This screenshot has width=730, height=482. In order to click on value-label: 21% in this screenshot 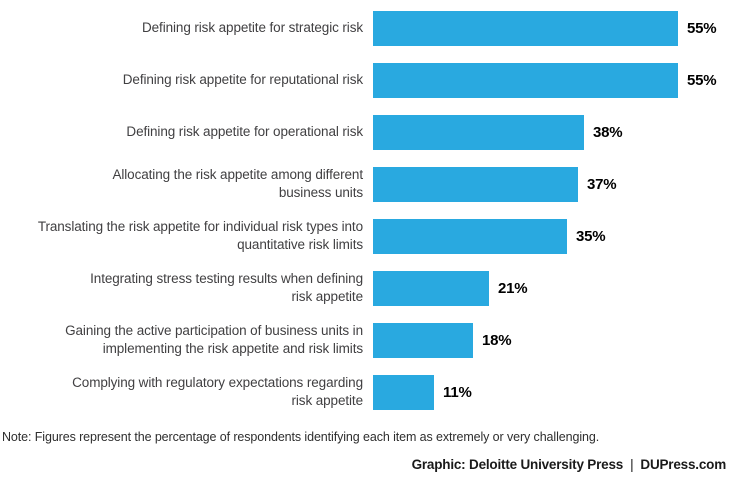, I will do `click(513, 288)`.